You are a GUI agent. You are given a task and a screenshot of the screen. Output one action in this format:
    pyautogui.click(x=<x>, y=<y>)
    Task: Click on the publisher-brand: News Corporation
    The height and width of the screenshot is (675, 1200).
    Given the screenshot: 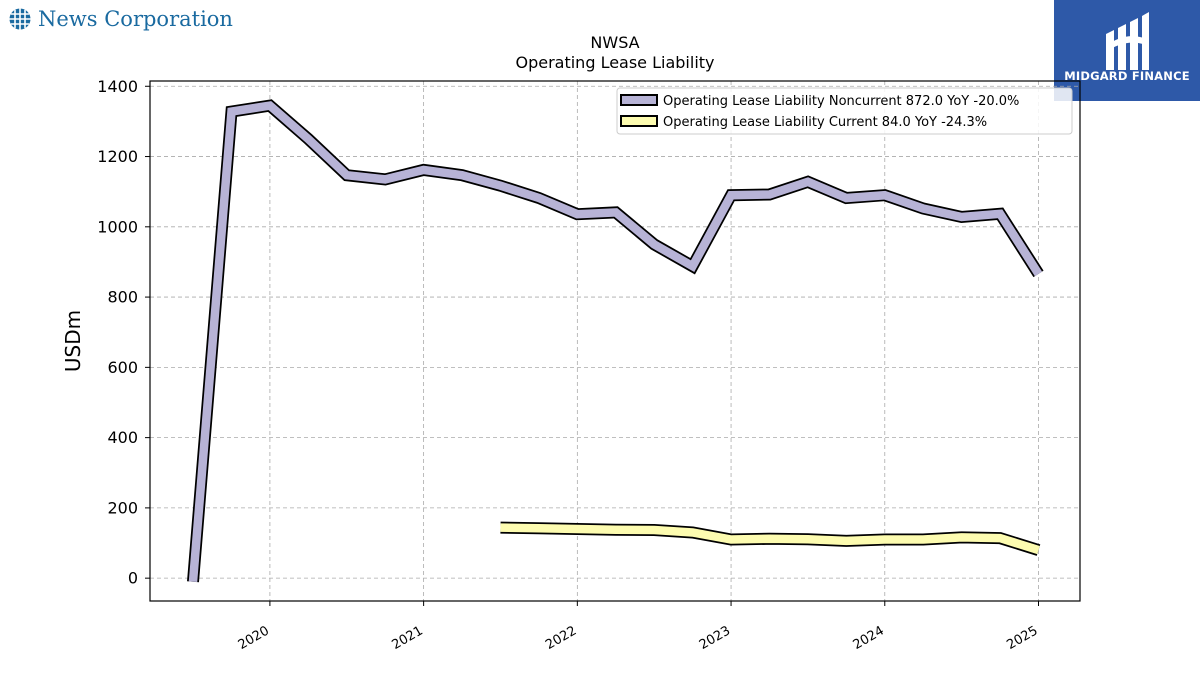 What is the action you would take?
    pyautogui.click(x=120, y=19)
    